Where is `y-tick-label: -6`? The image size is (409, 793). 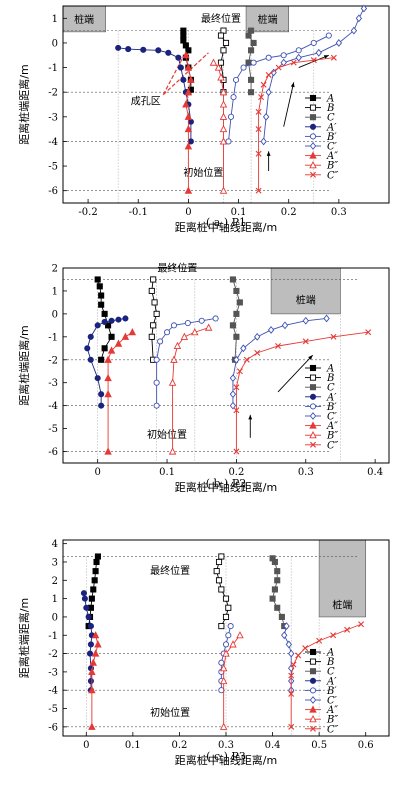
y-tick-label: -6 is located at coordinates (53, 727).